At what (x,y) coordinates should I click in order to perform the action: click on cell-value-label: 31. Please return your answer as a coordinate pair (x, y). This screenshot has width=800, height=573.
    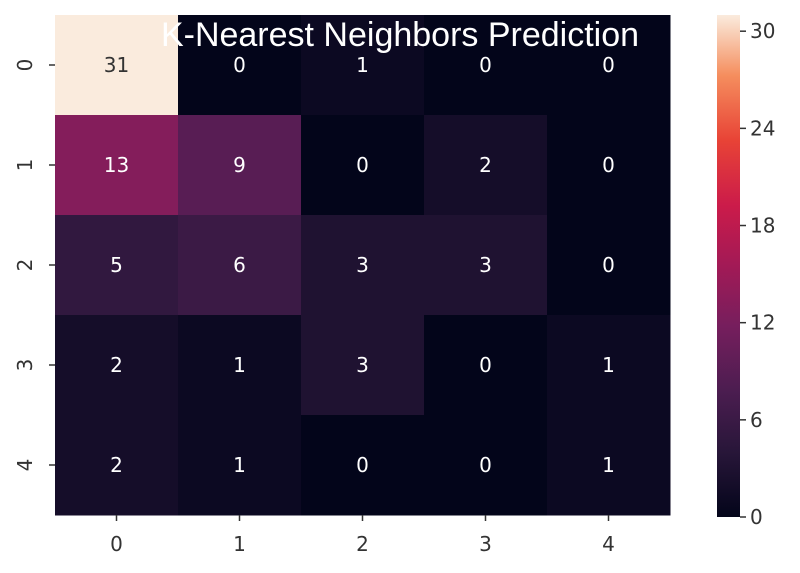
    Looking at the image, I should click on (116, 65).